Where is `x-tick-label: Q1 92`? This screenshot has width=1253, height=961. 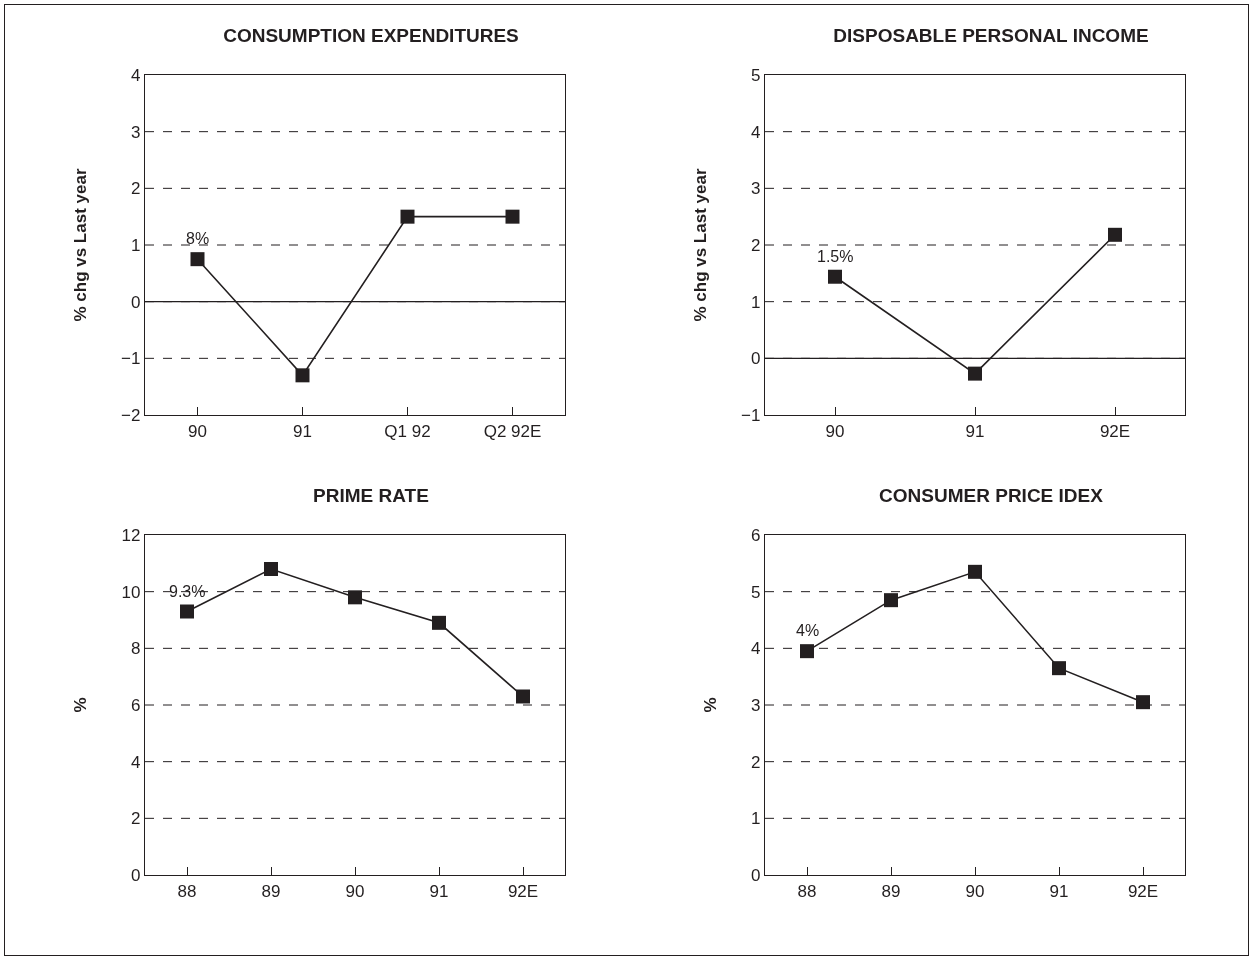 x-tick-label: Q1 92 is located at coordinates (407, 431).